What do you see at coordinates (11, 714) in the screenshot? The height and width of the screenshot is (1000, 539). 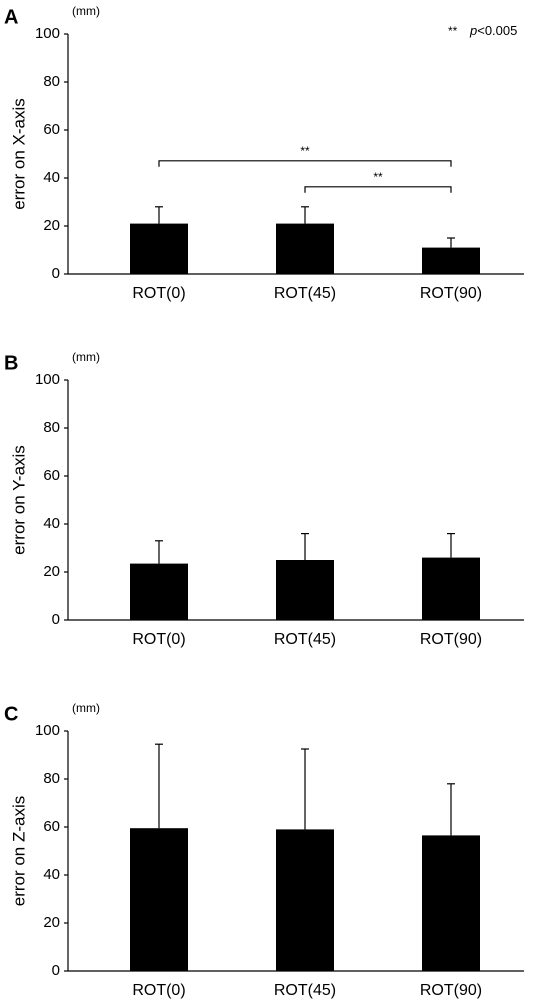 I see `panel-label: C` at bounding box center [11, 714].